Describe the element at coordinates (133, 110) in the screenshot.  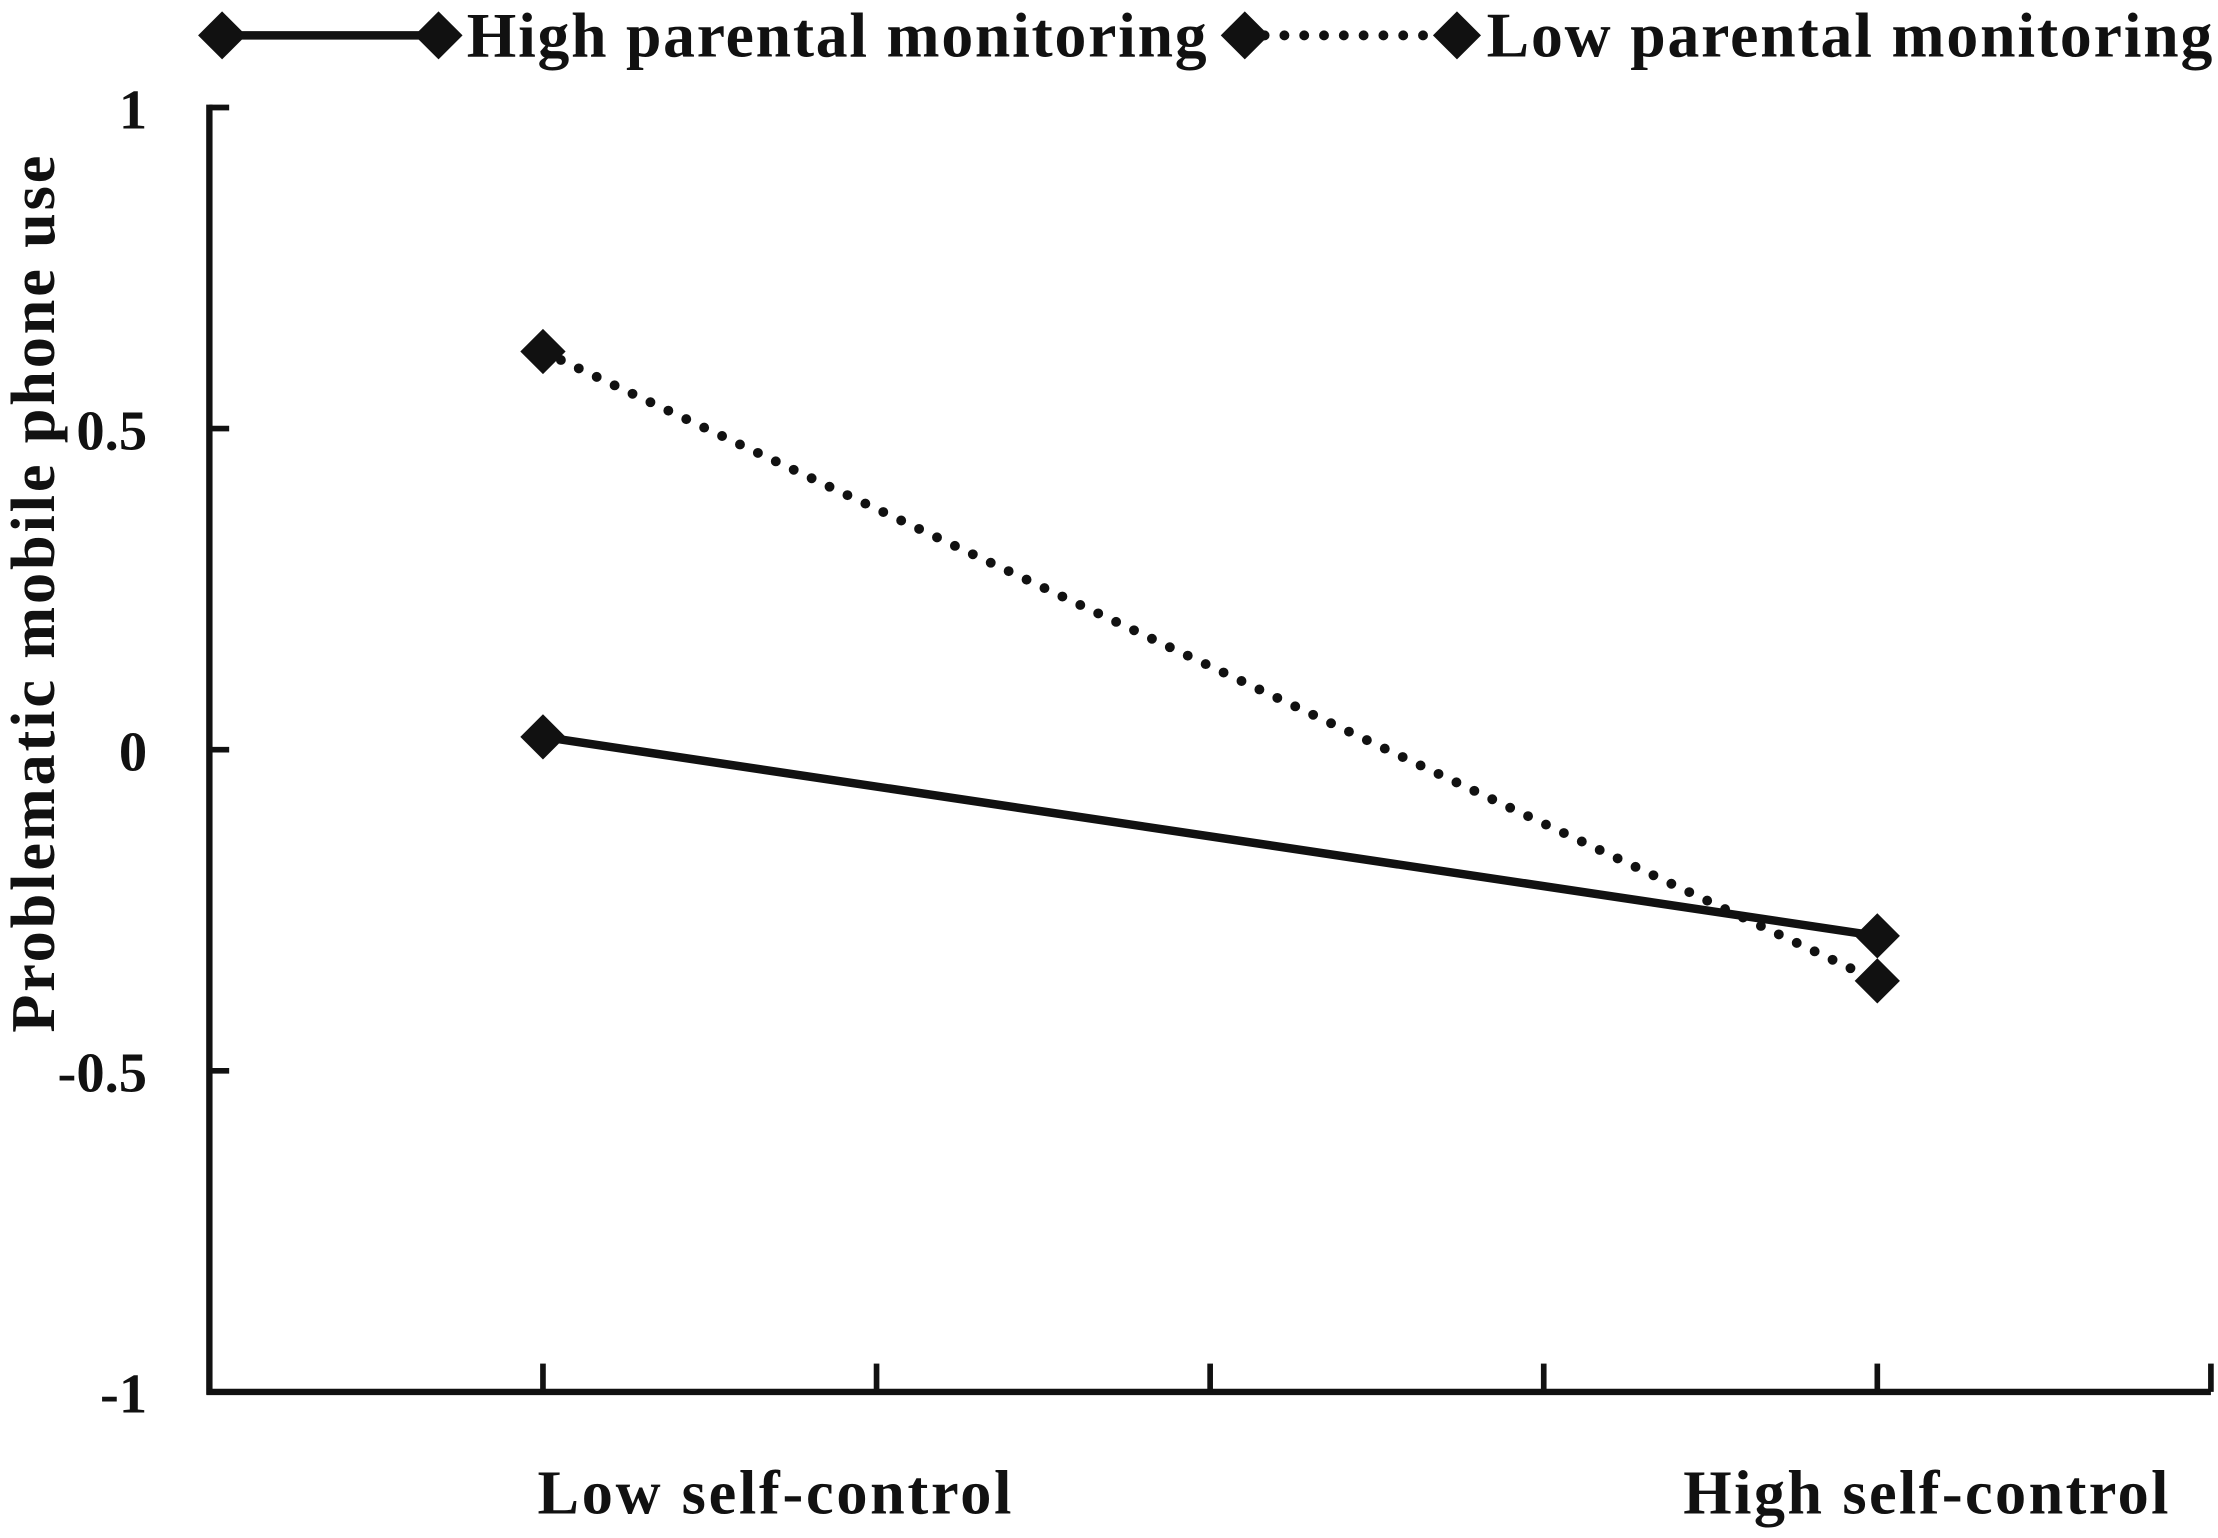
I see `y-tick-label: 1` at that location.